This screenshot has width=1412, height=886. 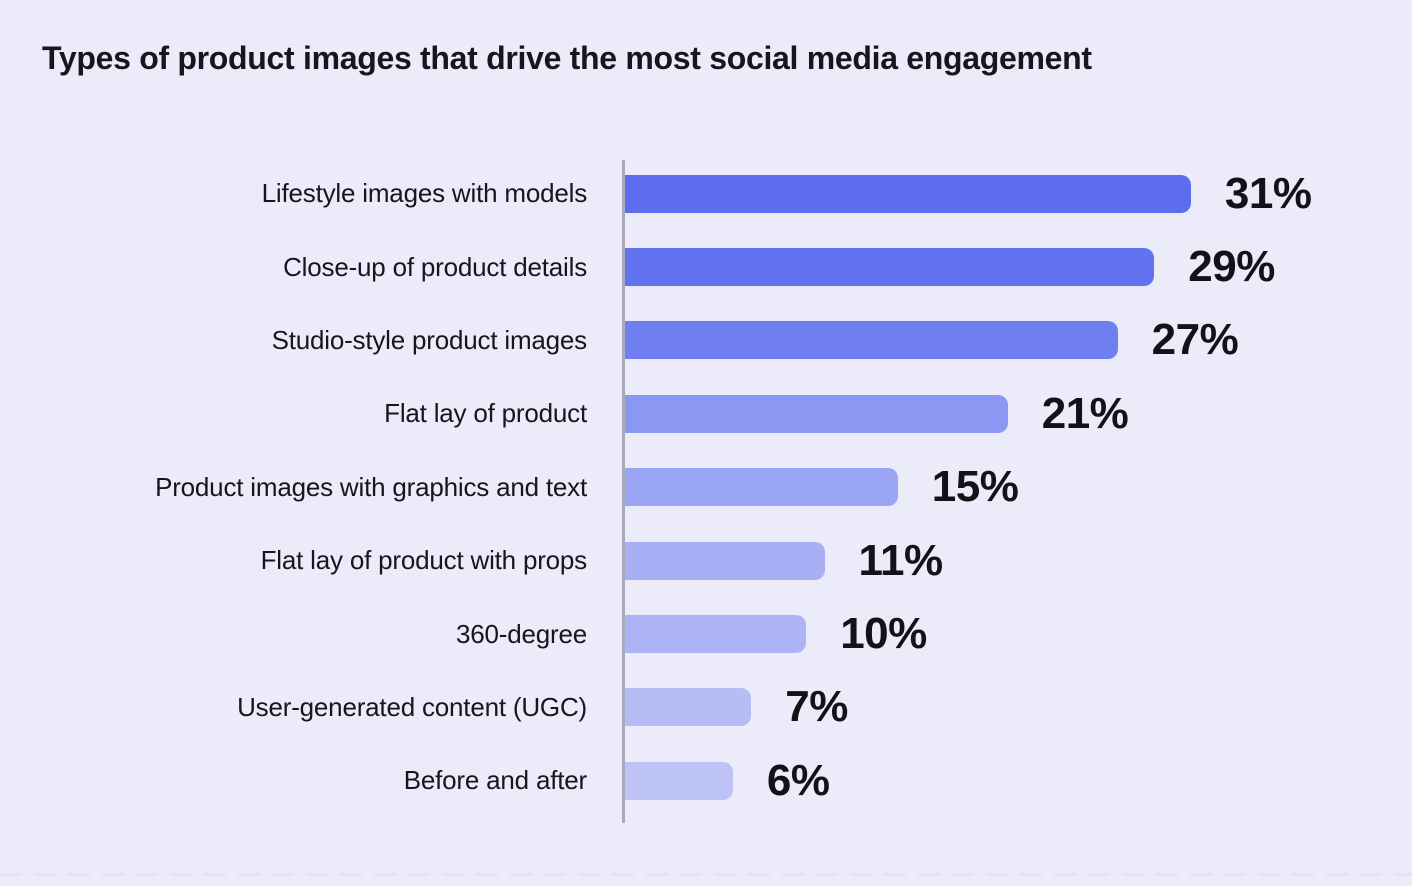 I want to click on bar-row: Flat lay of product 21%, so click(x=706, y=413).